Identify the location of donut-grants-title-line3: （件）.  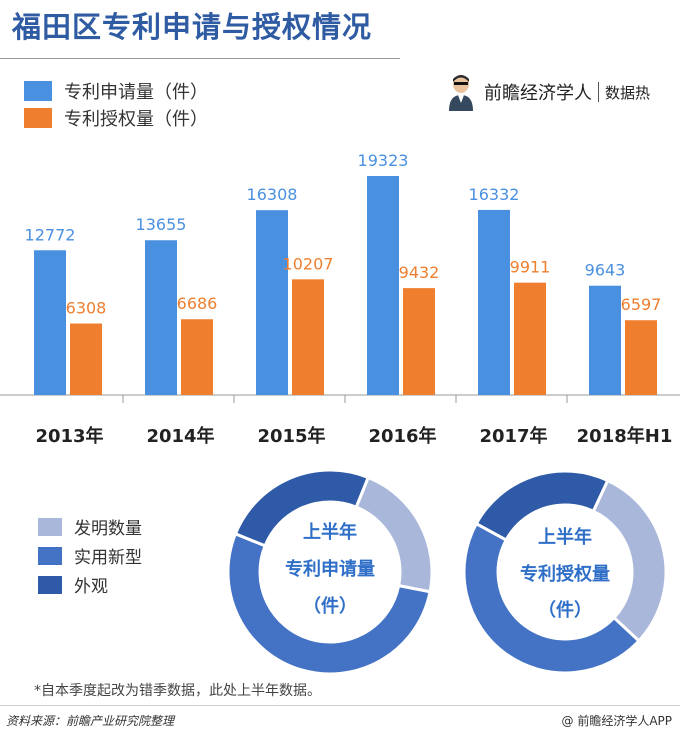
(565, 610).